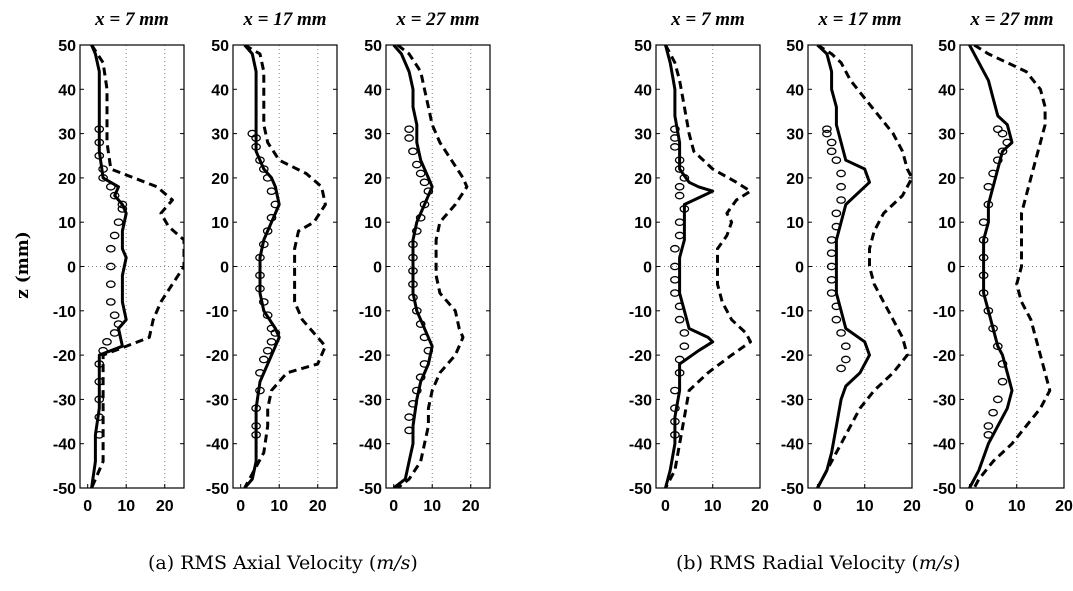  I want to click on caption-axial-prefix: (a) RMS Axial Velocity (, so click(262, 563).